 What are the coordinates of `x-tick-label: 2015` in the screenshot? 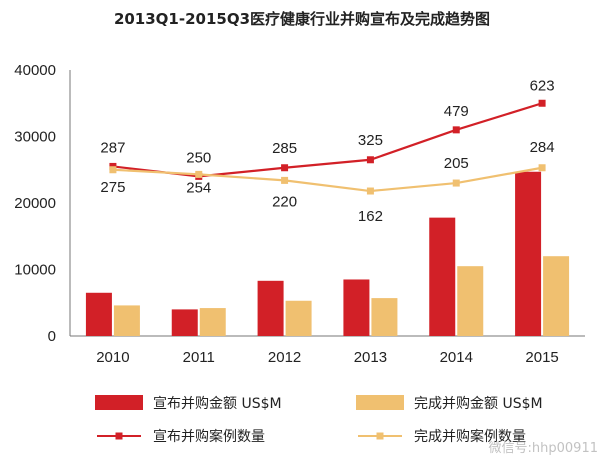 It's located at (541, 357).